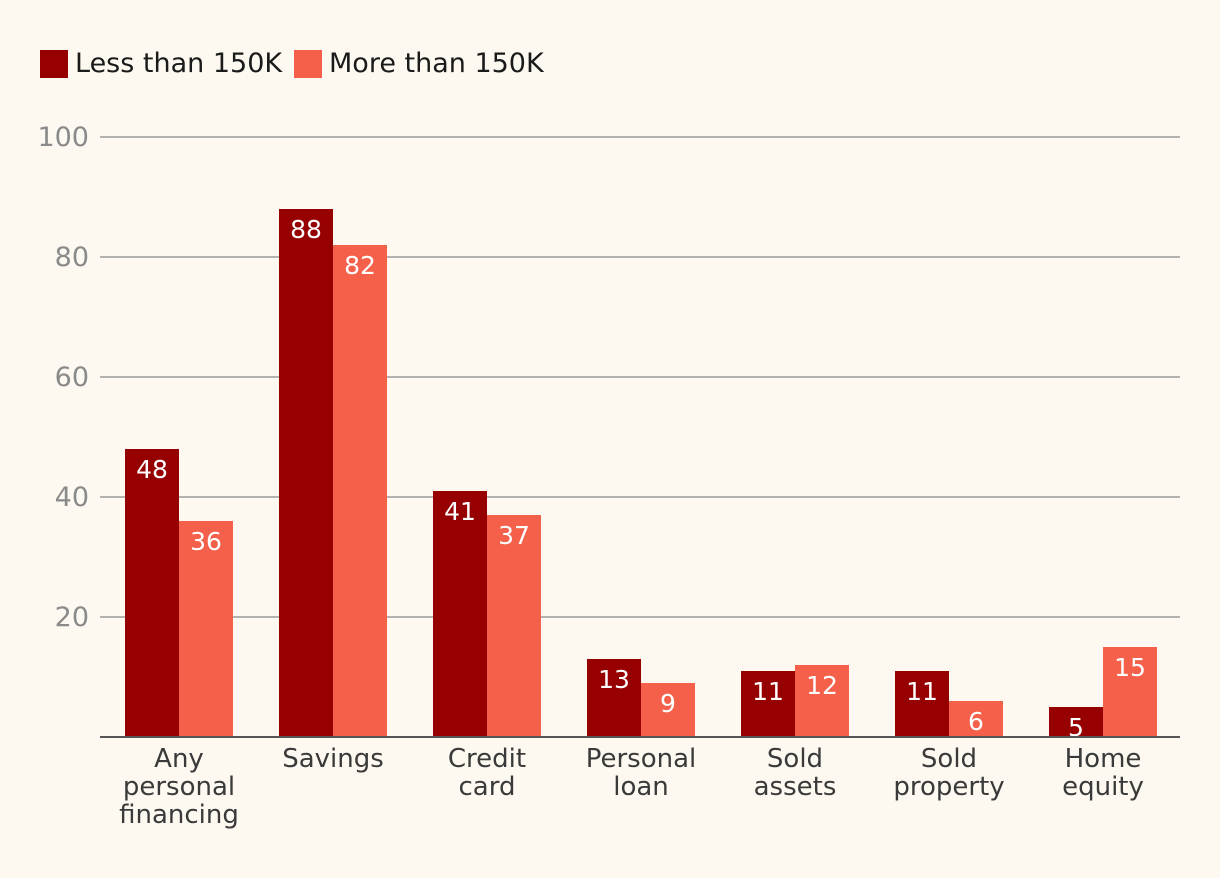 Image resolution: width=1220 pixels, height=878 pixels. Describe the element at coordinates (949, 759) in the screenshot. I see `x-tick-label-6-line-1: Sold` at that location.